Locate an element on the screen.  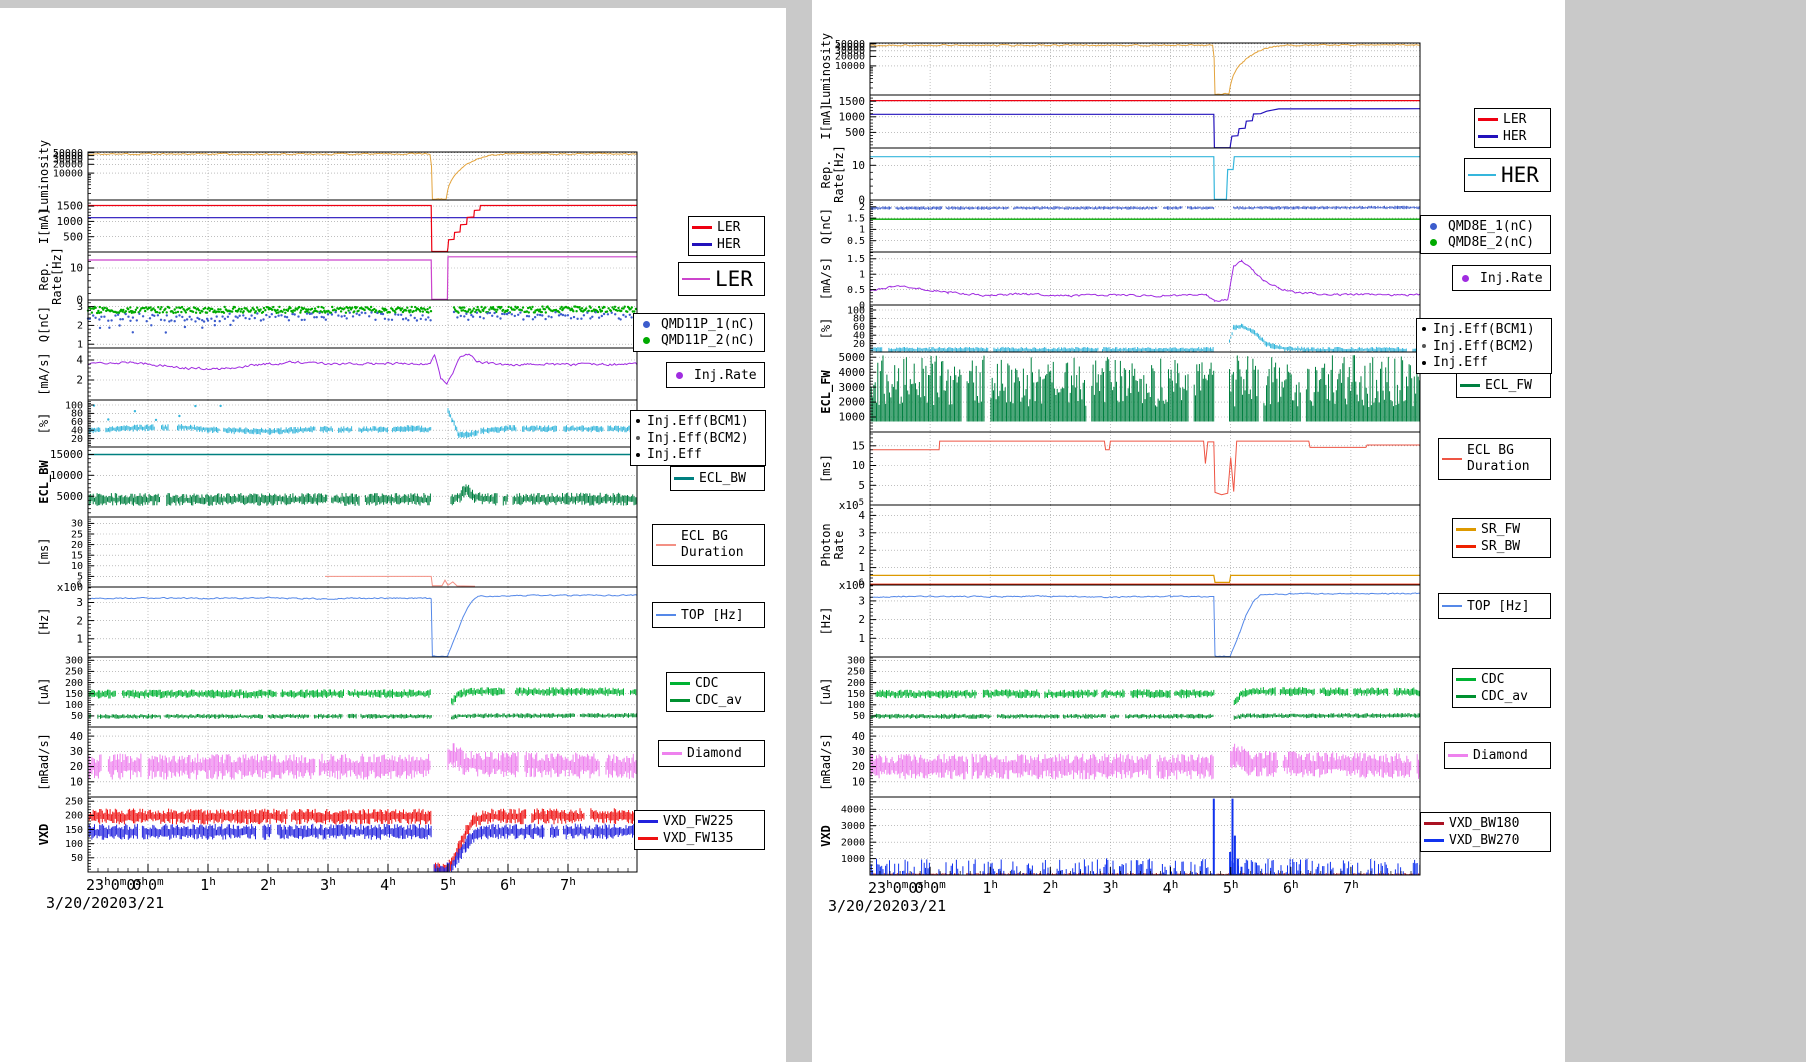
svg-text: [Hz] is located at coordinates (44, 622).